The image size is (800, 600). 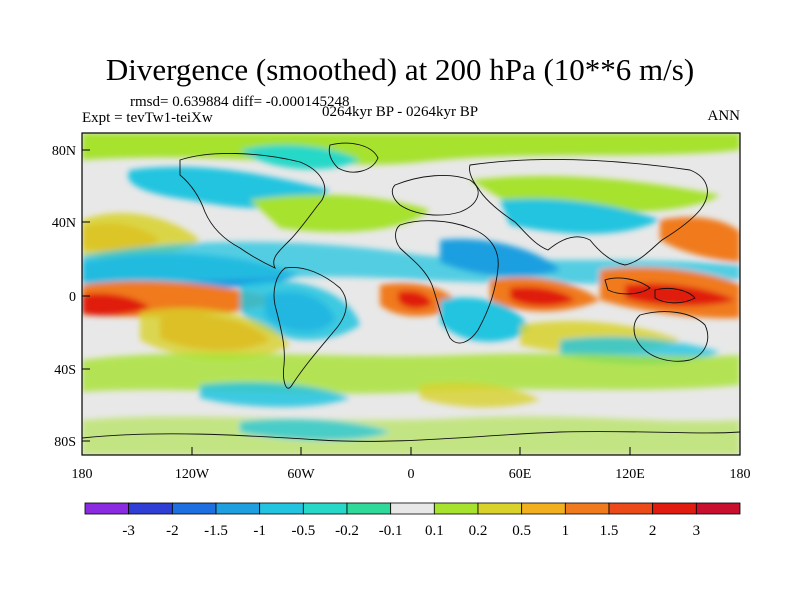 I want to click on pacific-itcz-red, so click(x=116, y=304).